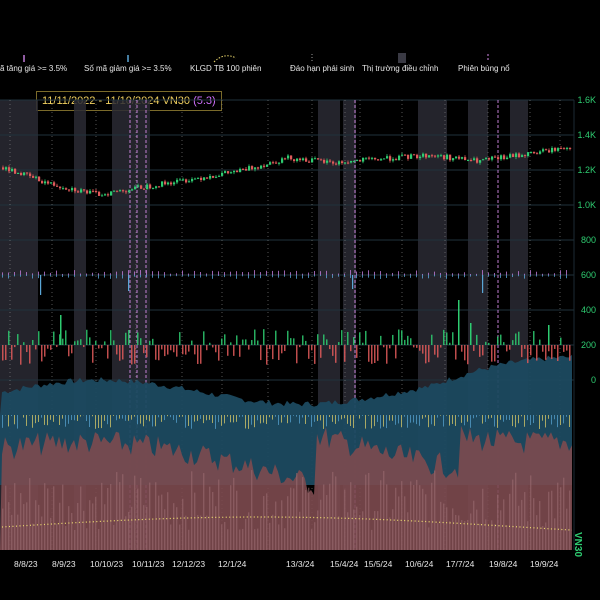  I want to click on legend-label: ã tăng giá >= 3.5%, so click(34, 68).